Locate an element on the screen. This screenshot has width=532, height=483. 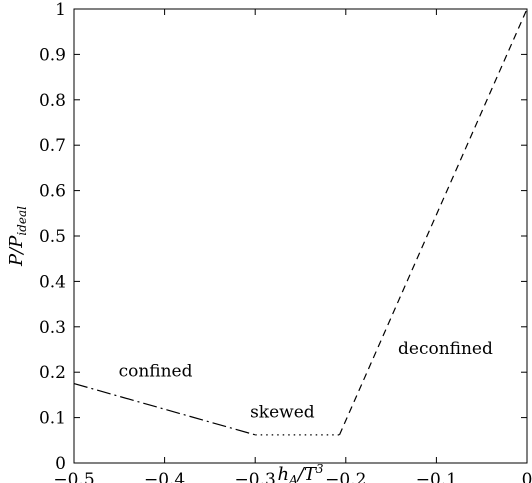
x-tick-label: 0 is located at coordinates (527, 476).